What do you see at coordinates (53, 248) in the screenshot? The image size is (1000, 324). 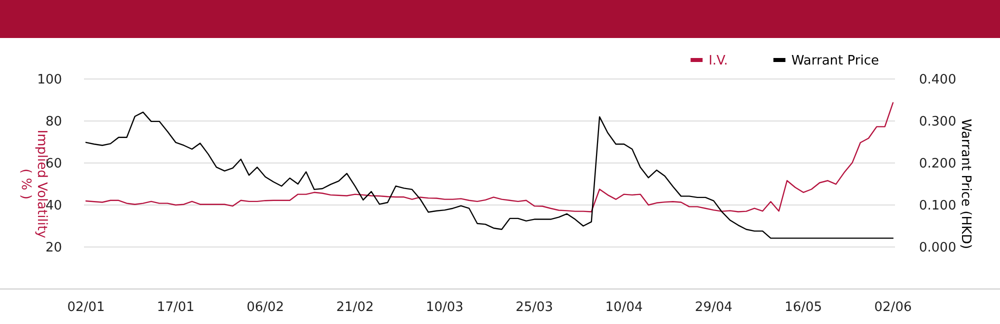 I see `y-tick-label: 20` at bounding box center [53, 248].